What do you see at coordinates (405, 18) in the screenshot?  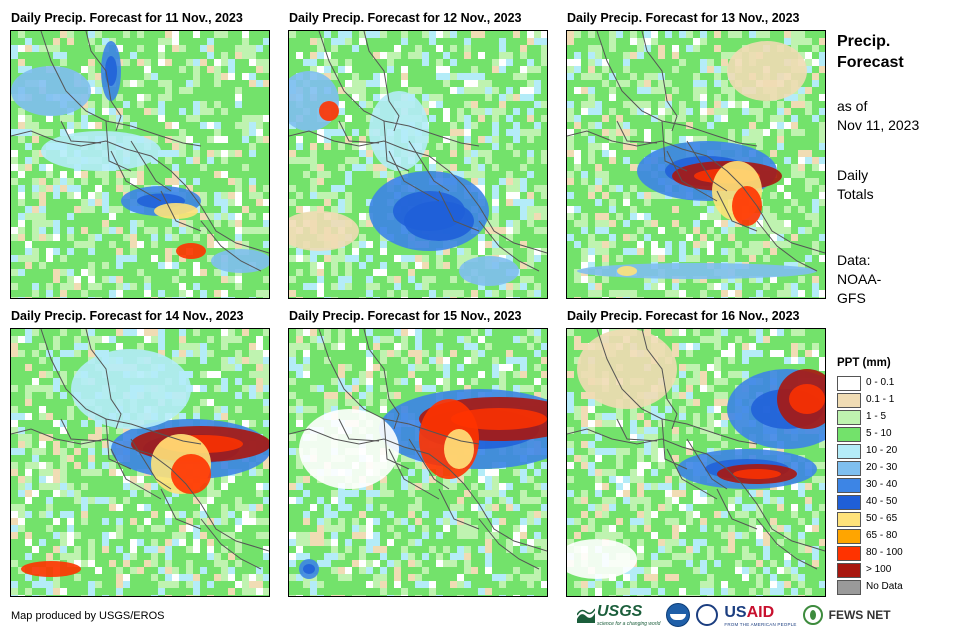 I see `panel-title-12-nov: Daily Precip. Forecast for 12 Nov., 2023` at bounding box center [405, 18].